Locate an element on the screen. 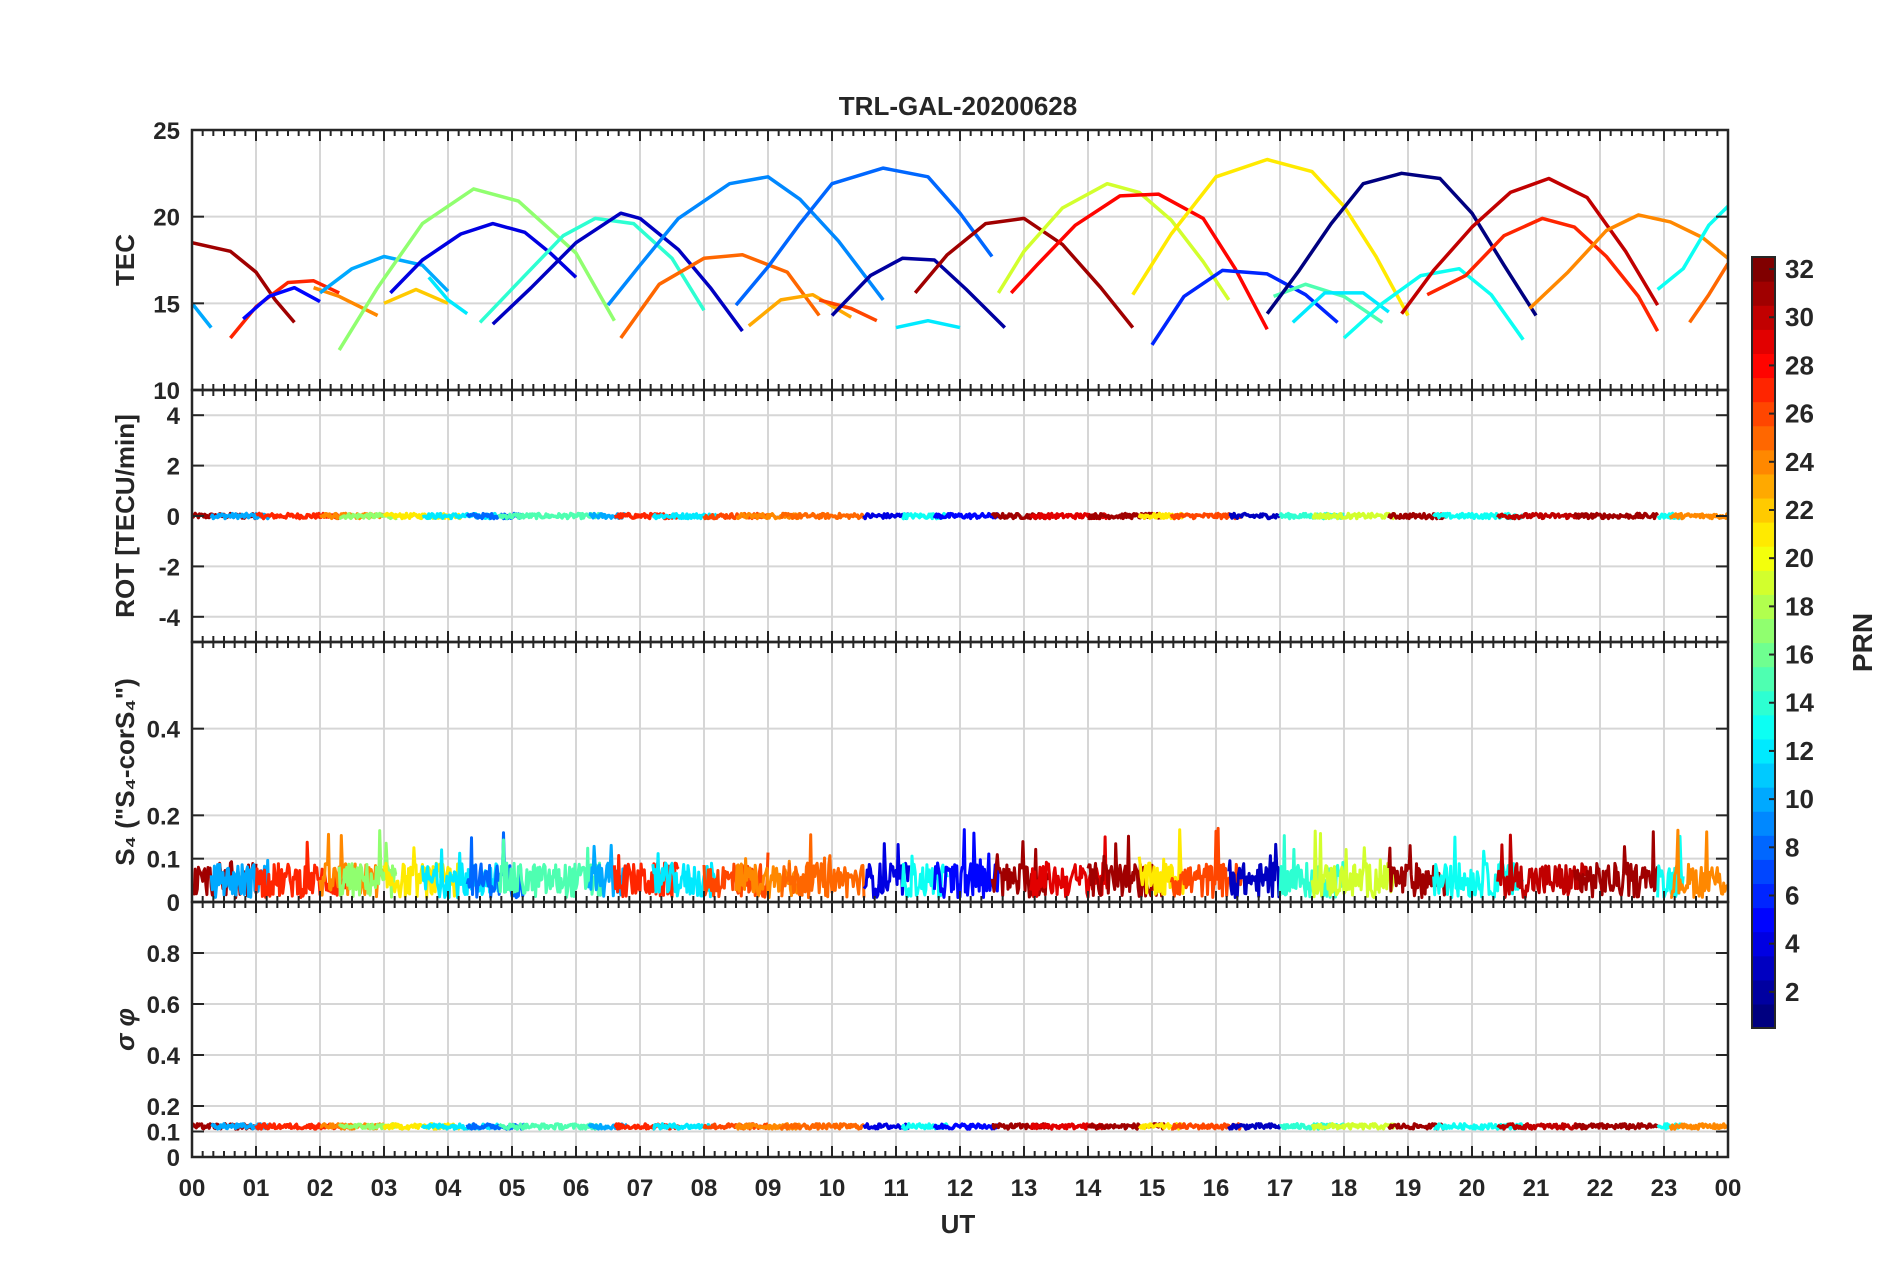  y-tick-label: 2 is located at coordinates (173, 467).